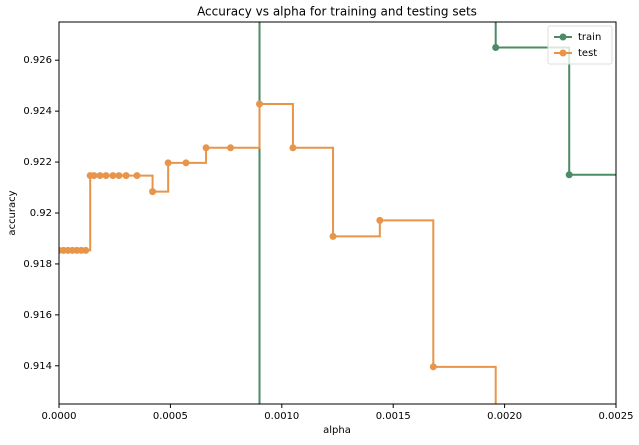 The image size is (639, 445). What do you see at coordinates (37, 111) in the screenshot?
I see `y-tick-label: 0.924` at bounding box center [37, 111].